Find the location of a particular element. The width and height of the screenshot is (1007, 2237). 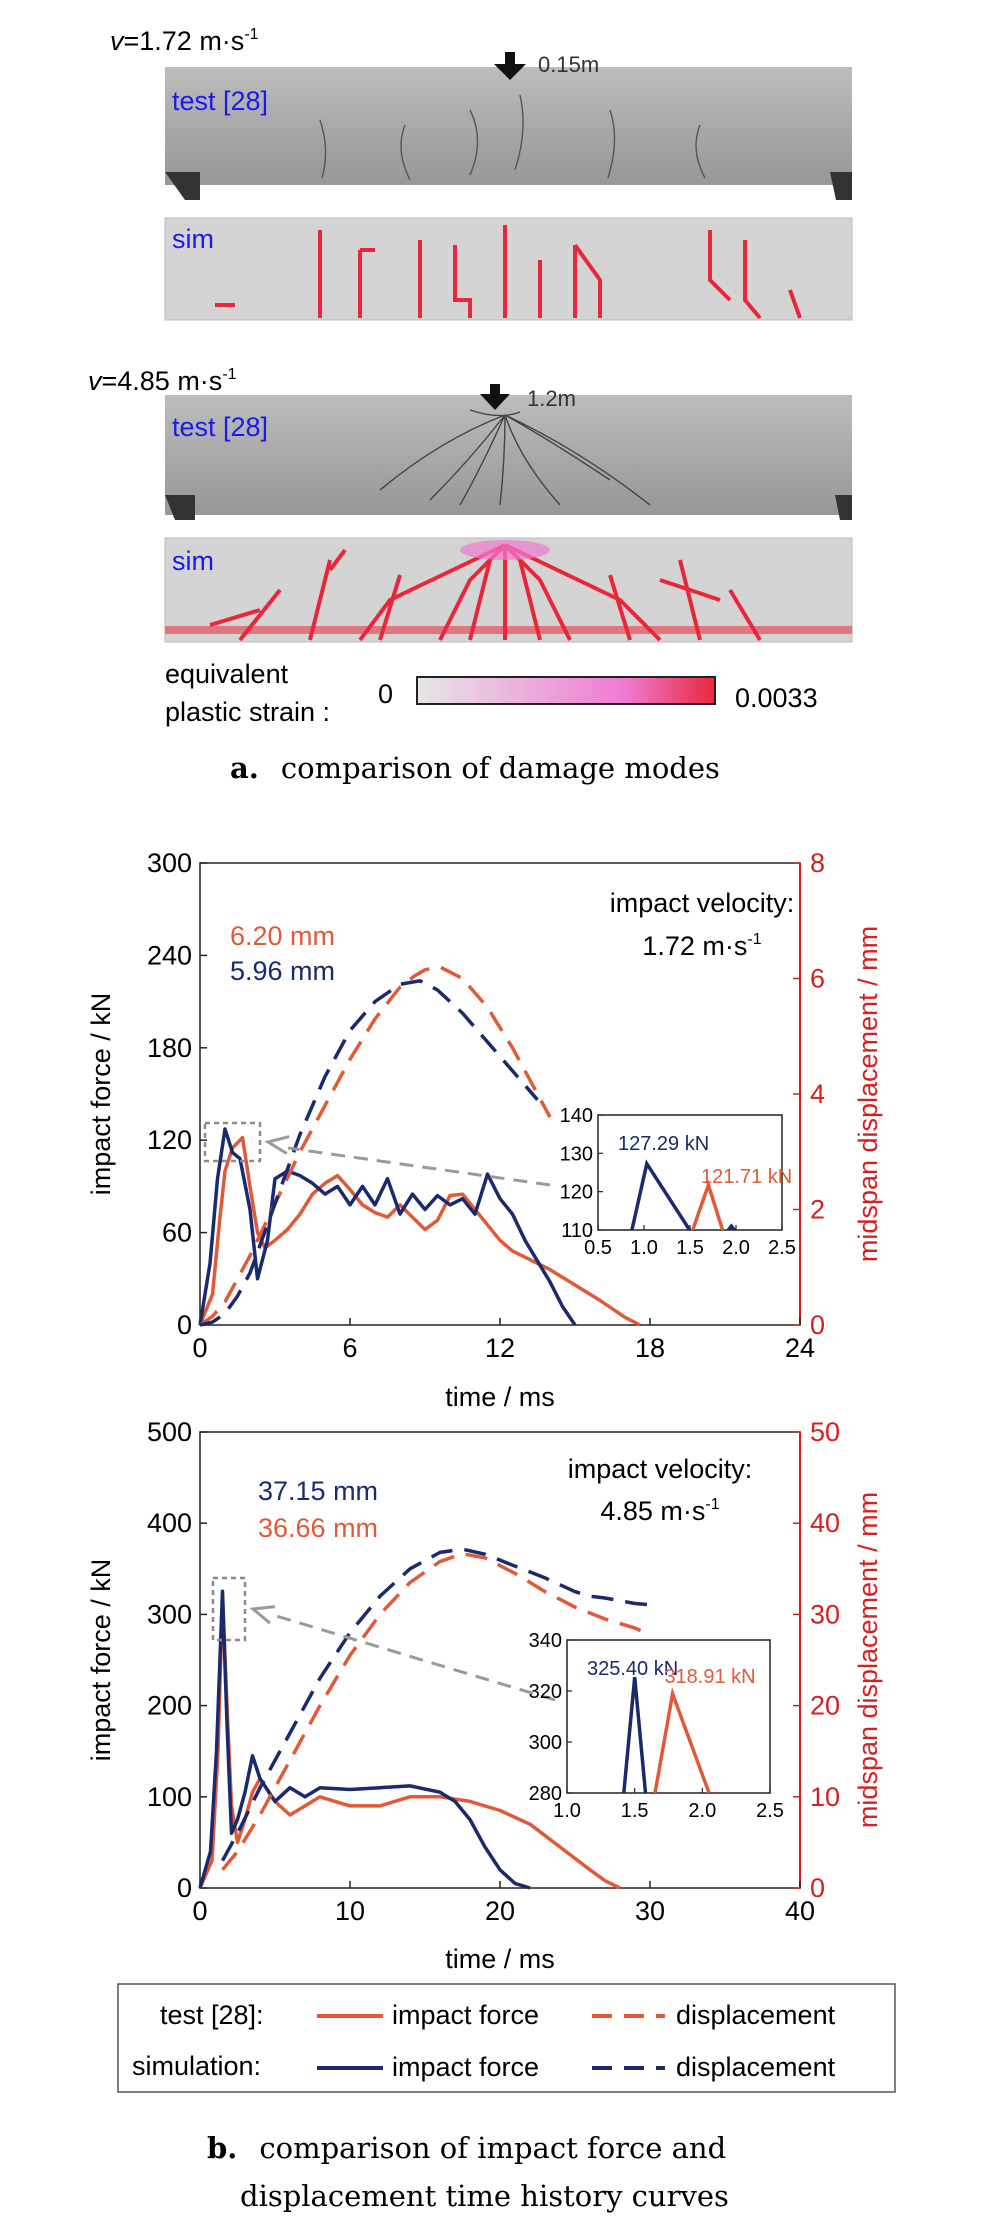

inset-y-tick-label: 120 is located at coordinates (576, 1193).